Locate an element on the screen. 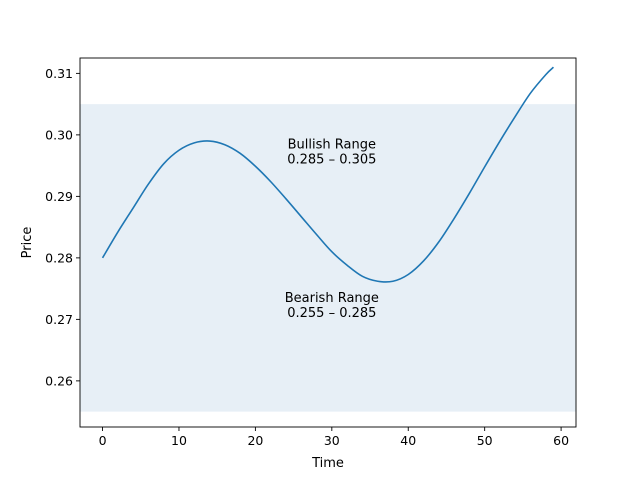 The height and width of the screenshot is (480, 640). y-tick-label: 0.26 is located at coordinates (59, 380).